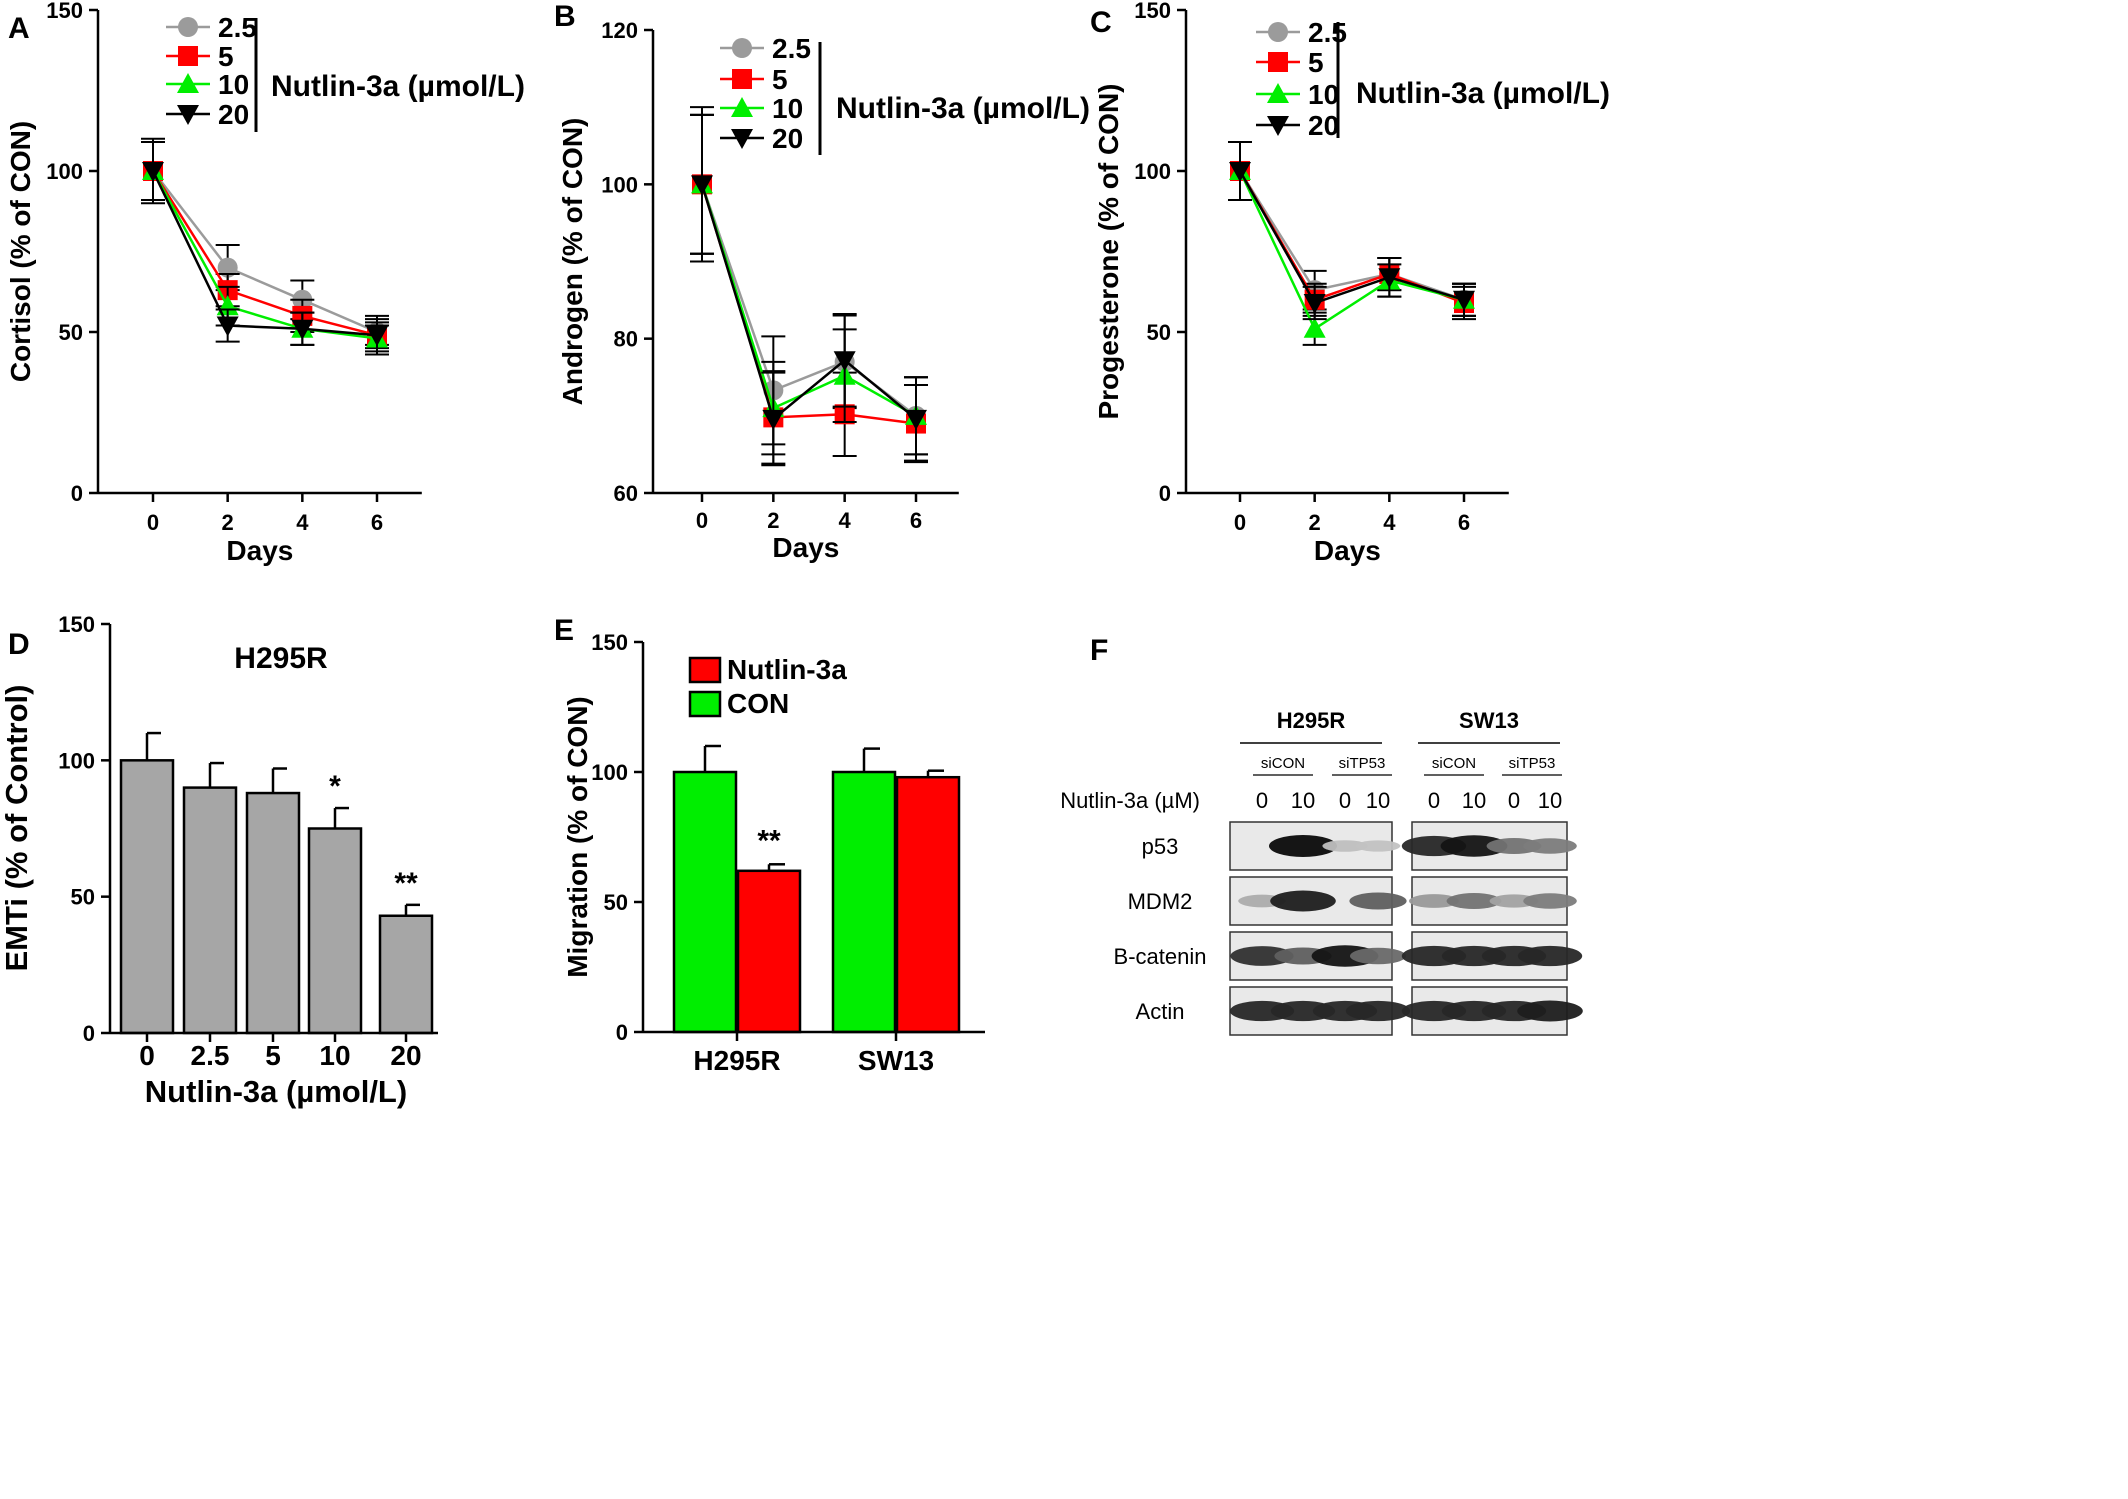  Describe the element at coordinates (19, 644) in the screenshot. I see `panel-letter: D` at that location.